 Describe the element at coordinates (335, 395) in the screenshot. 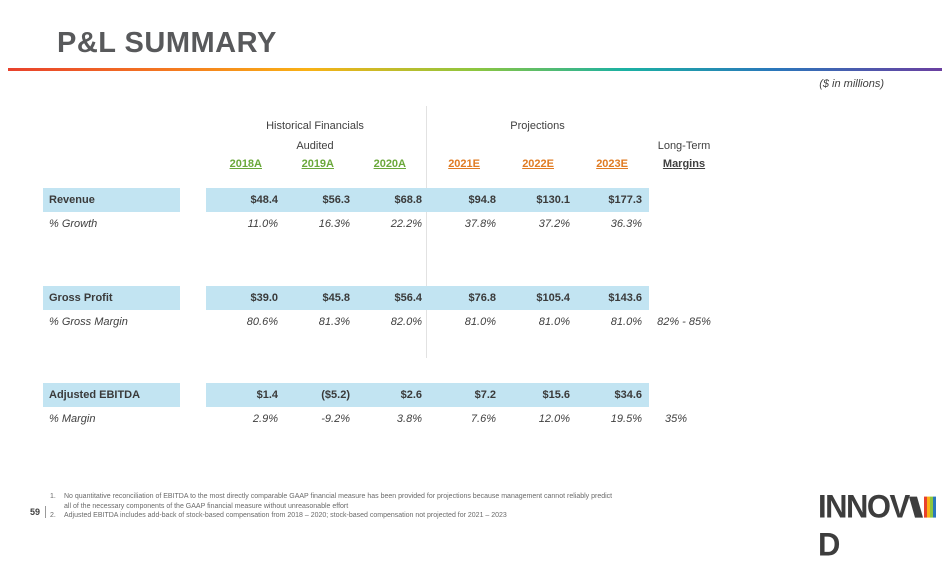

I see `ebitda-2019a: ($5.2)` at that location.